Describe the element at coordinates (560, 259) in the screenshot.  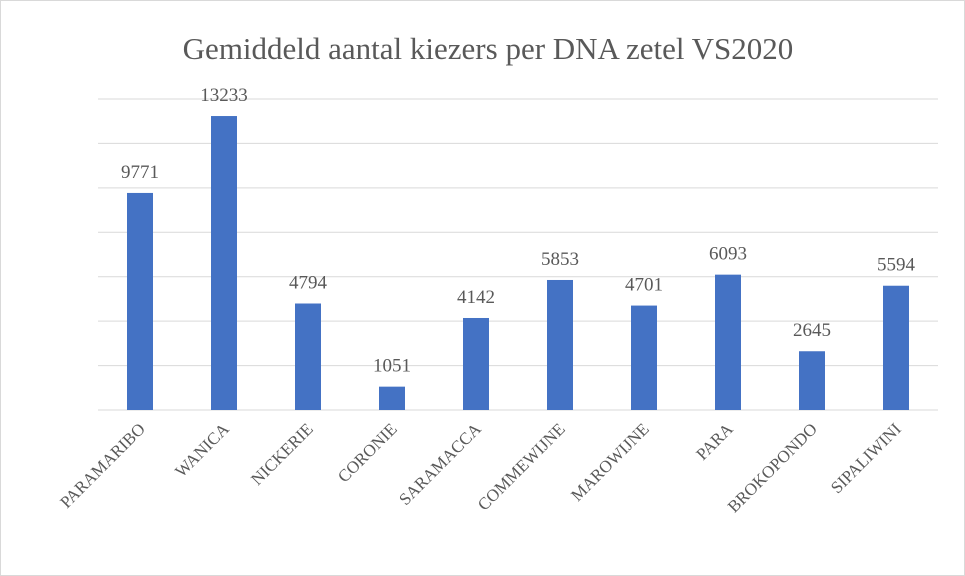
I see `data-label: 5853` at that location.